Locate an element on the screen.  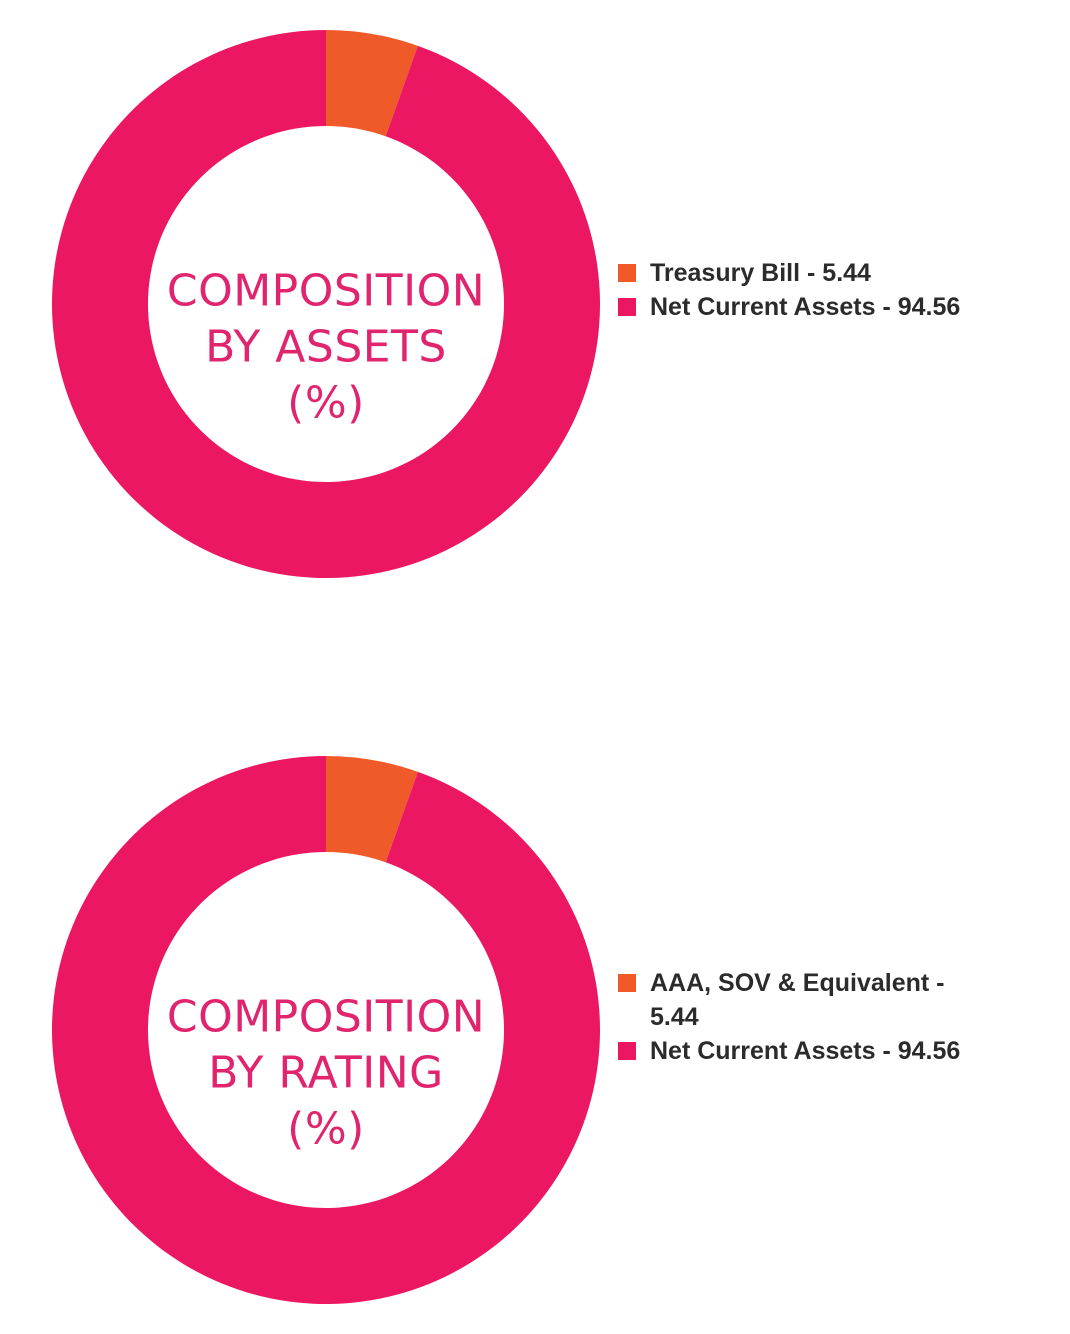
legend-item-aaa-sov-equivalent: AAA, SOV & Equivalent - 5.44 is located at coordinates (803, 1000).